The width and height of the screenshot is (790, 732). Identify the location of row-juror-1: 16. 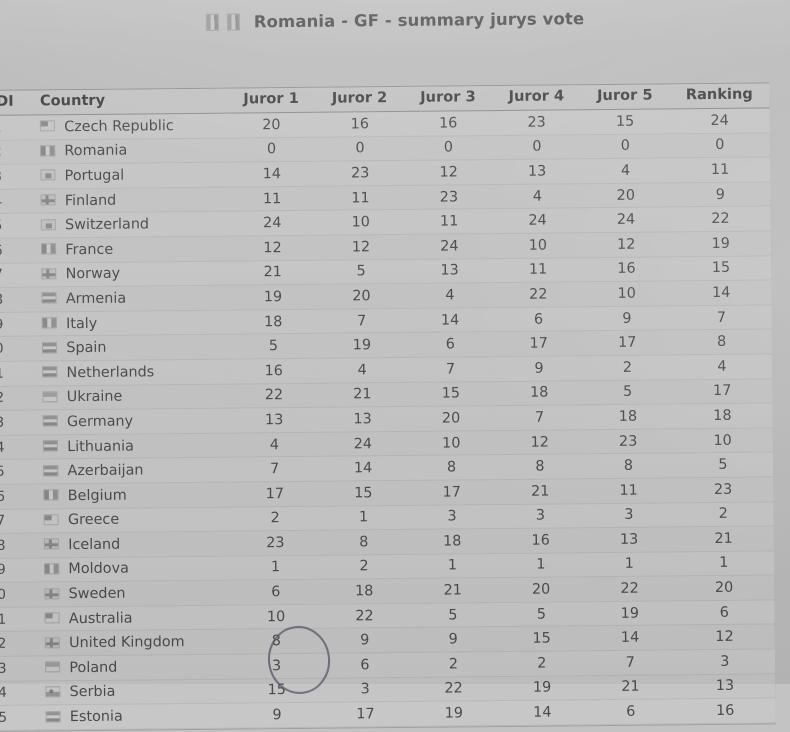
(274, 371).